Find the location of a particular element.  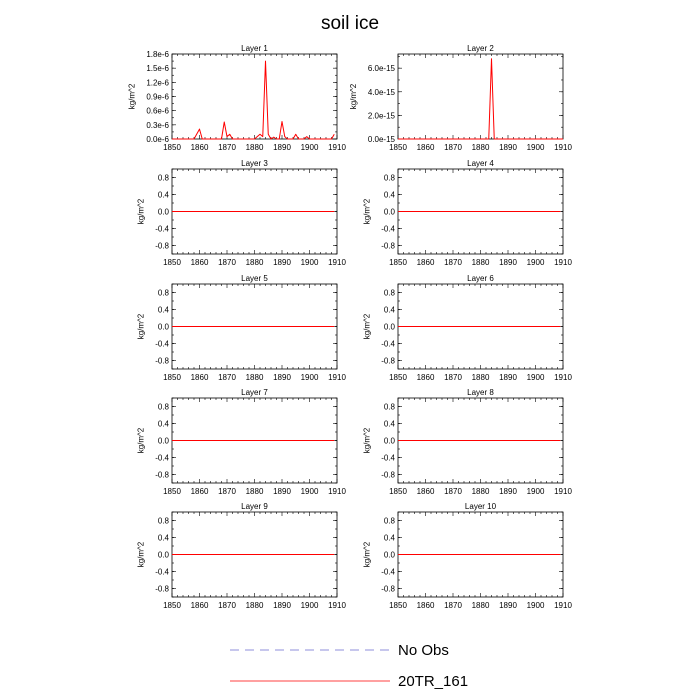

panel-10-ytick-label: 0.0 is located at coordinates (390, 555).